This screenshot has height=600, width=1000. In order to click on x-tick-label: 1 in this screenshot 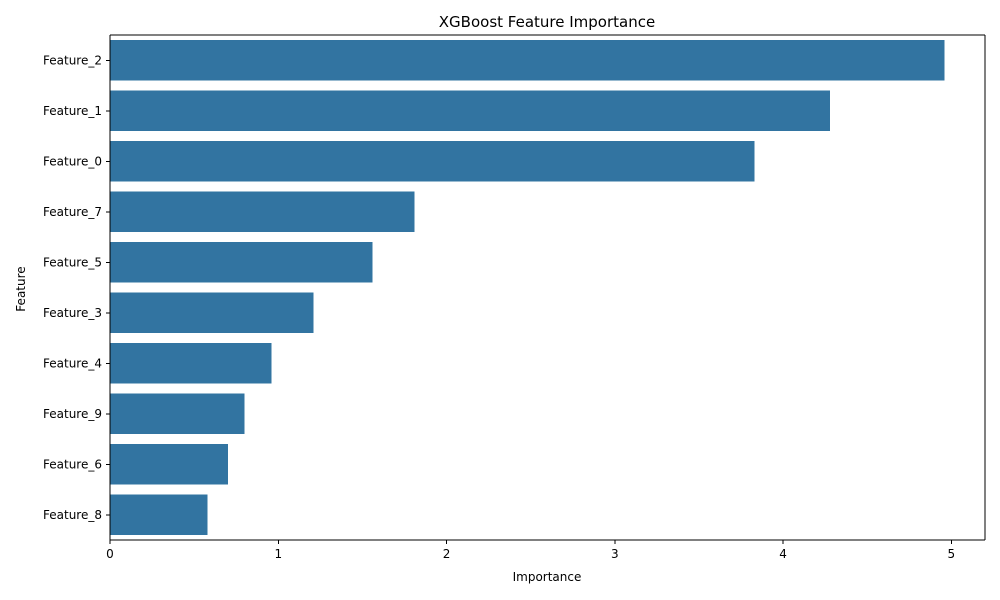, I will do `click(278, 554)`.